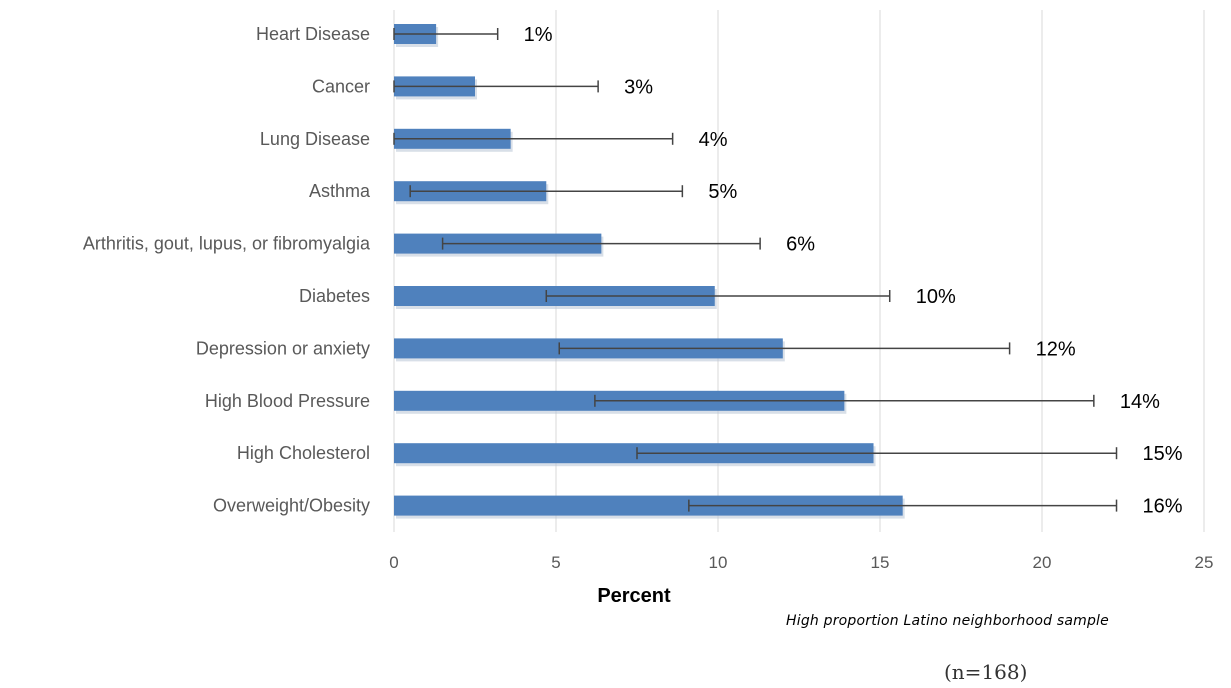 This screenshot has height=688, width=1231. Describe the element at coordinates (303, 453) in the screenshot. I see `category-label: High Cholesterol` at that location.